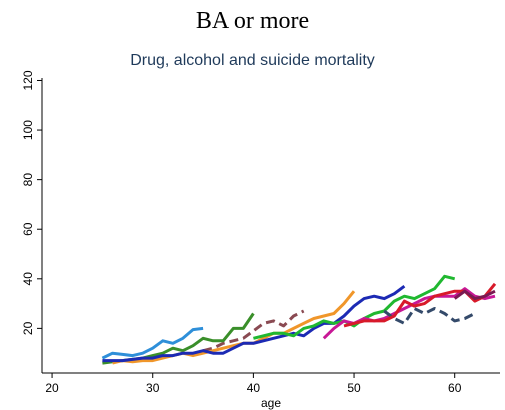 Image resolution: width=505 pixels, height=410 pixels. I want to click on x-tick-label: 50, so click(354, 388).